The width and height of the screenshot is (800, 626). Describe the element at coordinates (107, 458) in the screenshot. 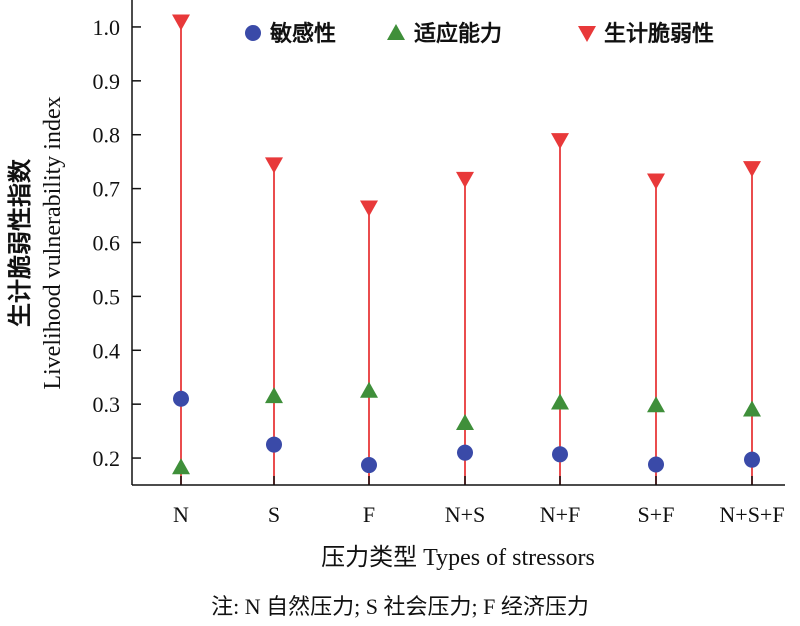

I see `y-tick-label: 0.2` at that location.